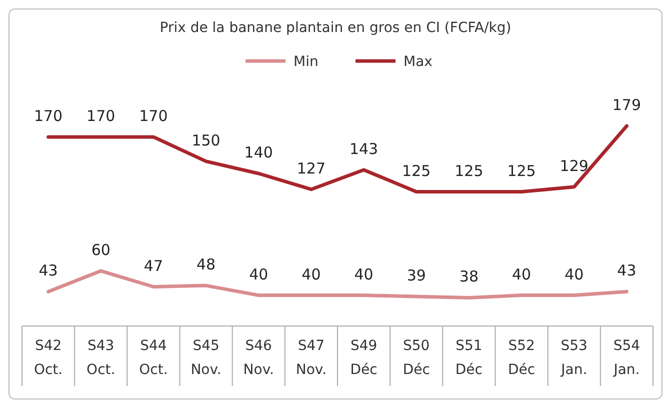 The height and width of the screenshot is (408, 671). I want to click on x-tick-label: S54 Jan., so click(626, 358).